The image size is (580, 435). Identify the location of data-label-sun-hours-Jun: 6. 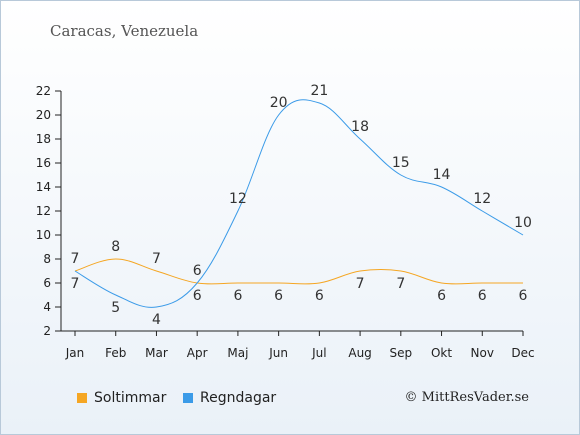
(278, 296).